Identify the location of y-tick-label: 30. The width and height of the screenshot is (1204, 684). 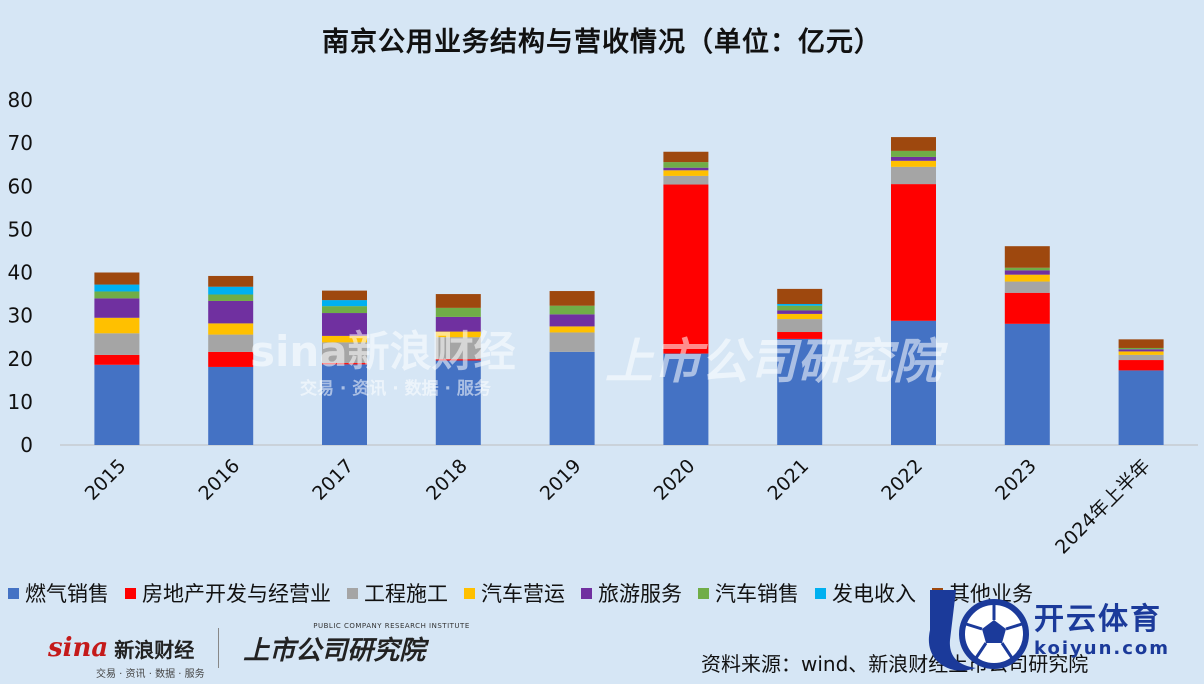
(20, 316).